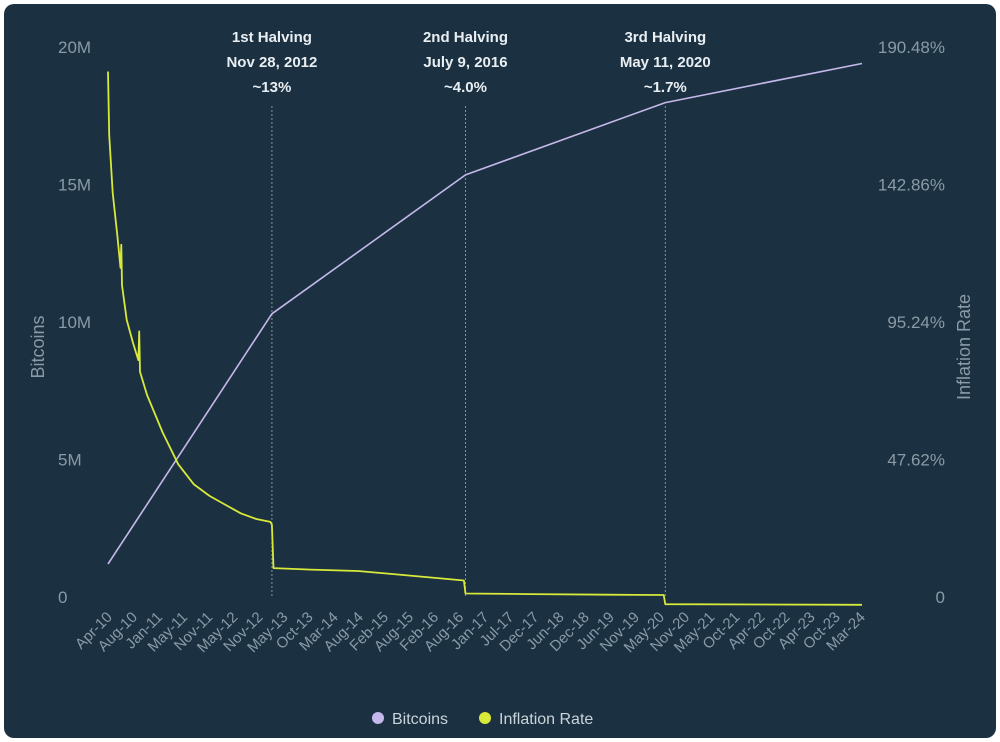  What do you see at coordinates (378, 718) in the screenshot?
I see `legend-swatch-bitcoins` at bounding box center [378, 718].